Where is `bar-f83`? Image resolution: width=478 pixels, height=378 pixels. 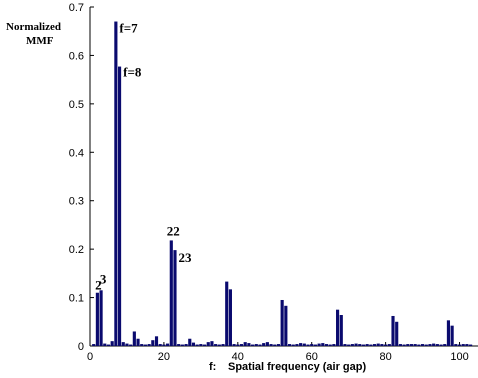 bar-f83 is located at coordinates (397, 333).